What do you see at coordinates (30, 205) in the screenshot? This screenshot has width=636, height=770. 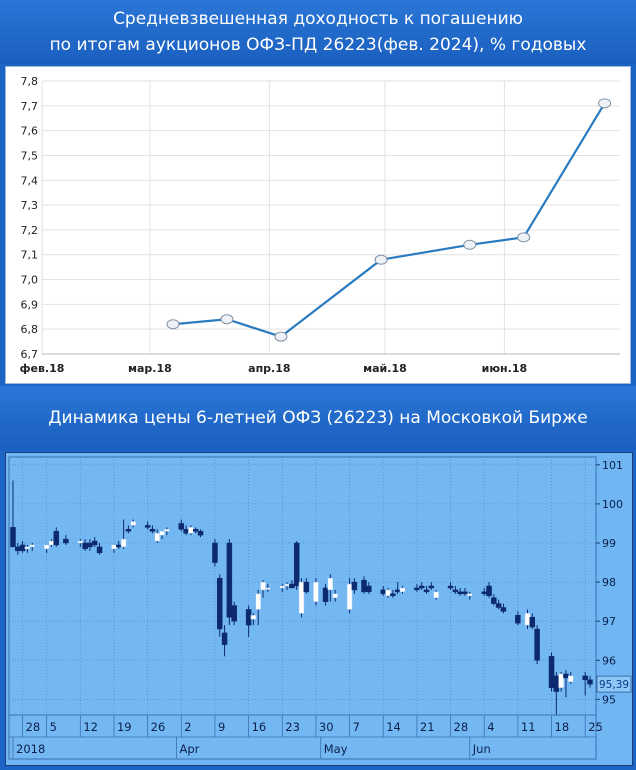 I see `y-tick-label: 7,3` at bounding box center [30, 205].